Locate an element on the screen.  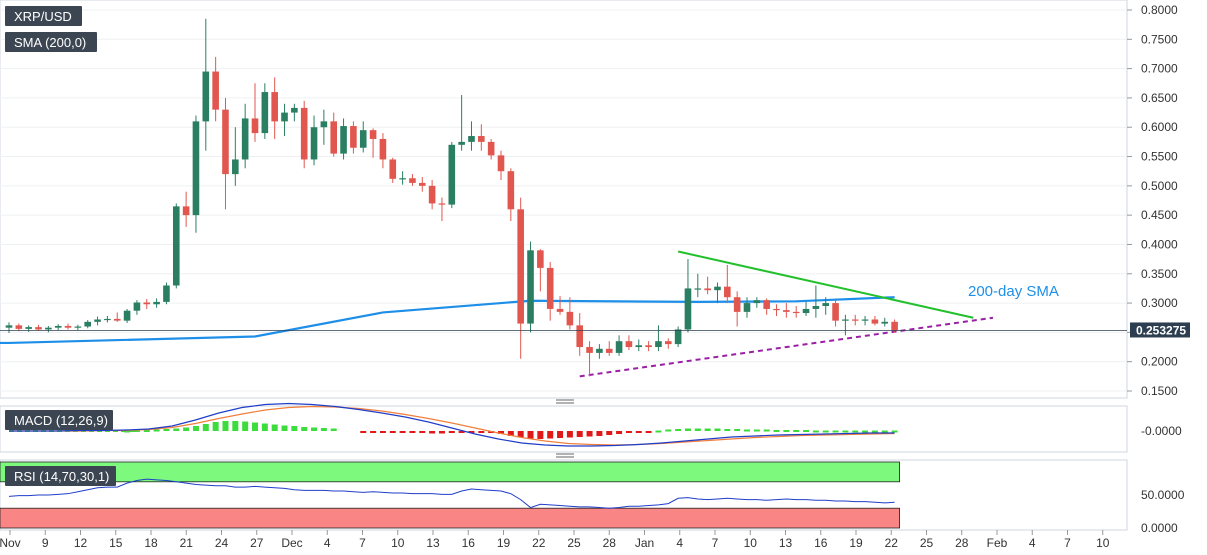
time-tick-label: Jan is located at coordinates (644, 543).